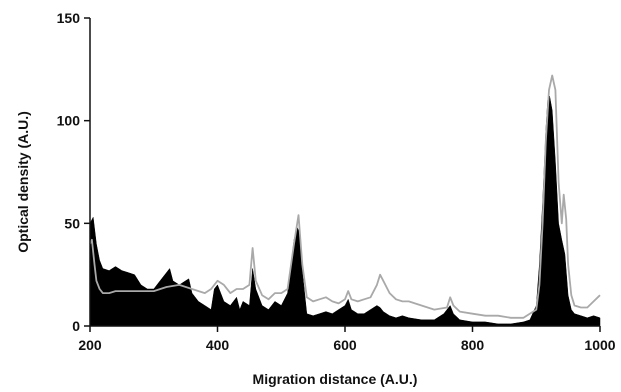  Describe the element at coordinates (76, 326) in the screenshot. I see `y-tick-label-0: 0` at that location.